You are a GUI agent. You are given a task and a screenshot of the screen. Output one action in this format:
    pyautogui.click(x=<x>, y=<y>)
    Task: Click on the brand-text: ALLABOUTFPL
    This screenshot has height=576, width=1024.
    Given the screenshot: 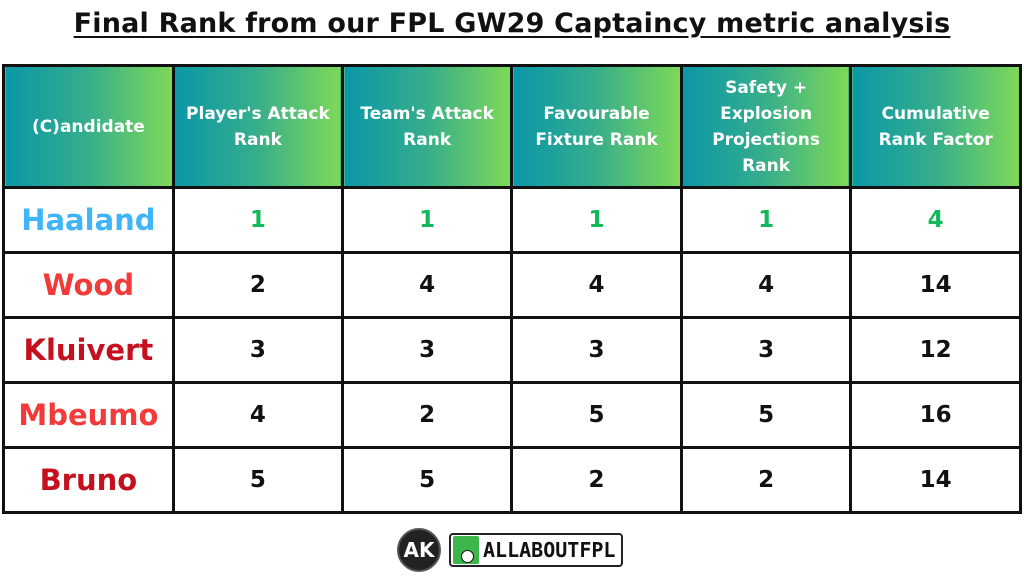 What is the action you would take?
    pyautogui.click(x=549, y=550)
    